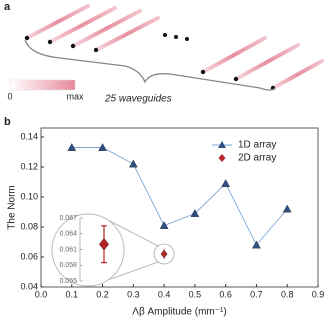  What do you see at coordinates (256, 294) in the screenshot?
I see `x-tick-label: 0.7` at bounding box center [256, 294].